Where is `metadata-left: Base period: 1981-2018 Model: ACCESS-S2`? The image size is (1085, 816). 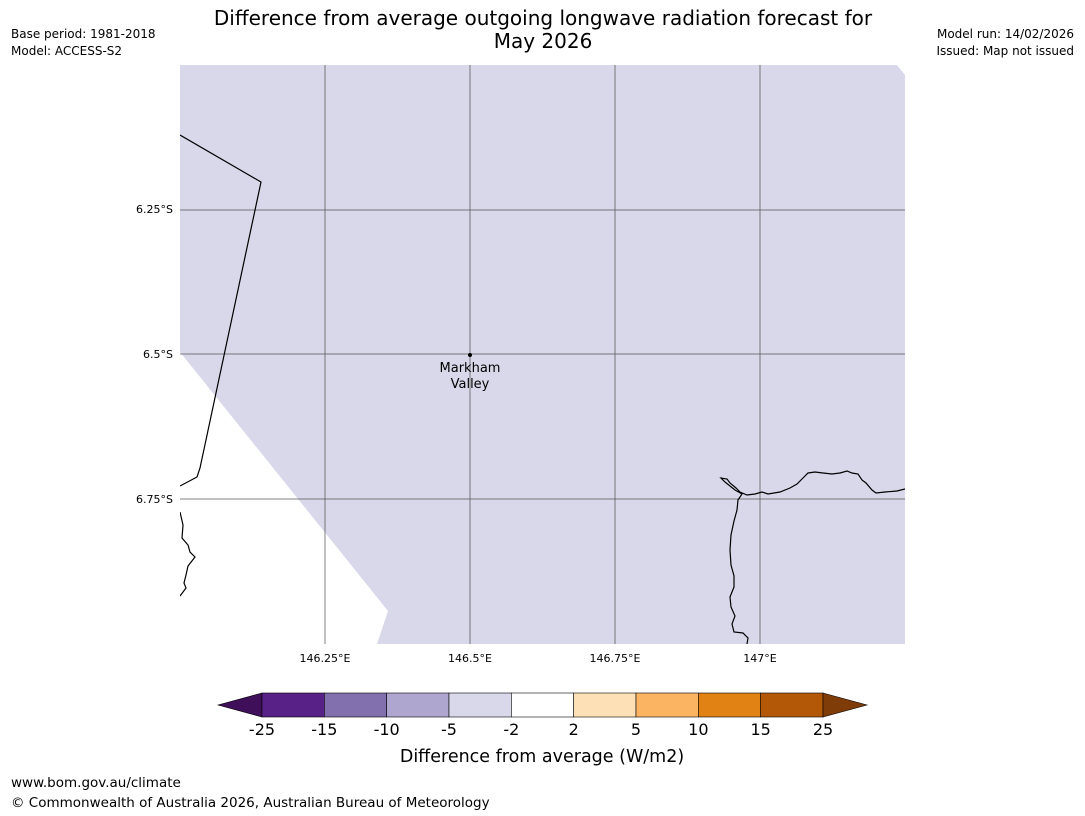 metadata-left: Base period: 1981-2018 Model: ACCESS-S2 is located at coordinates (83, 43).